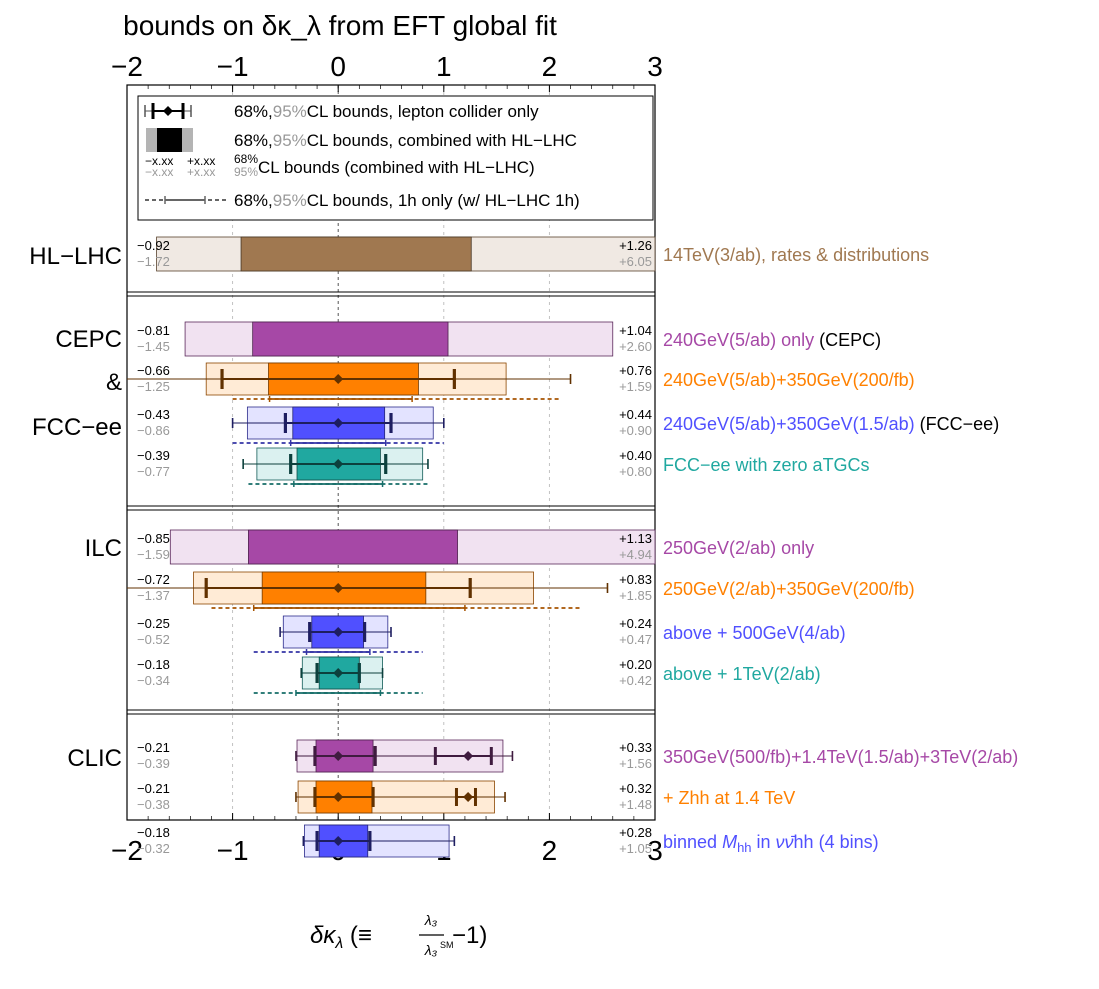 This screenshot has width=1099, height=989. What do you see at coordinates (635, 261) in the screenshot?
I see `bound95-high-text: +6.05` at bounding box center [635, 261].